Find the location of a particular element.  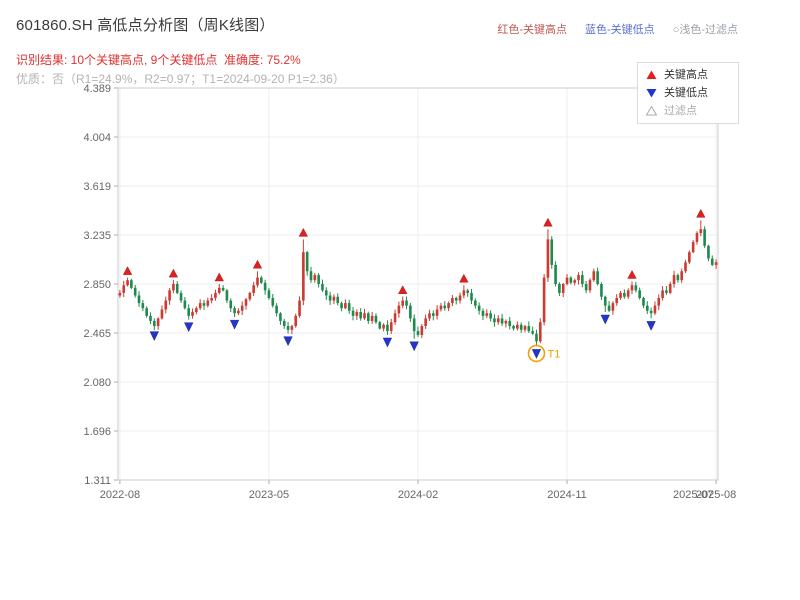

x-axis-tick-label: 2025-08 is located at coordinates (716, 495).